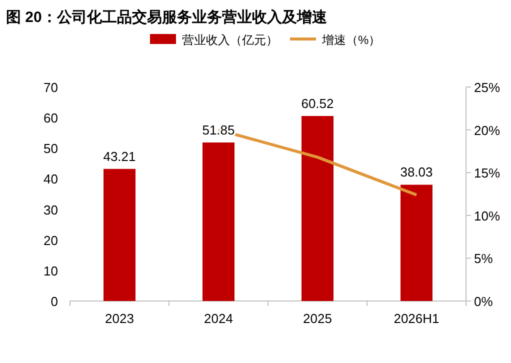 This screenshot has width=511, height=363. Describe the element at coordinates (487, 173) in the screenshot. I see `y2-tick-label: 15%` at that location.